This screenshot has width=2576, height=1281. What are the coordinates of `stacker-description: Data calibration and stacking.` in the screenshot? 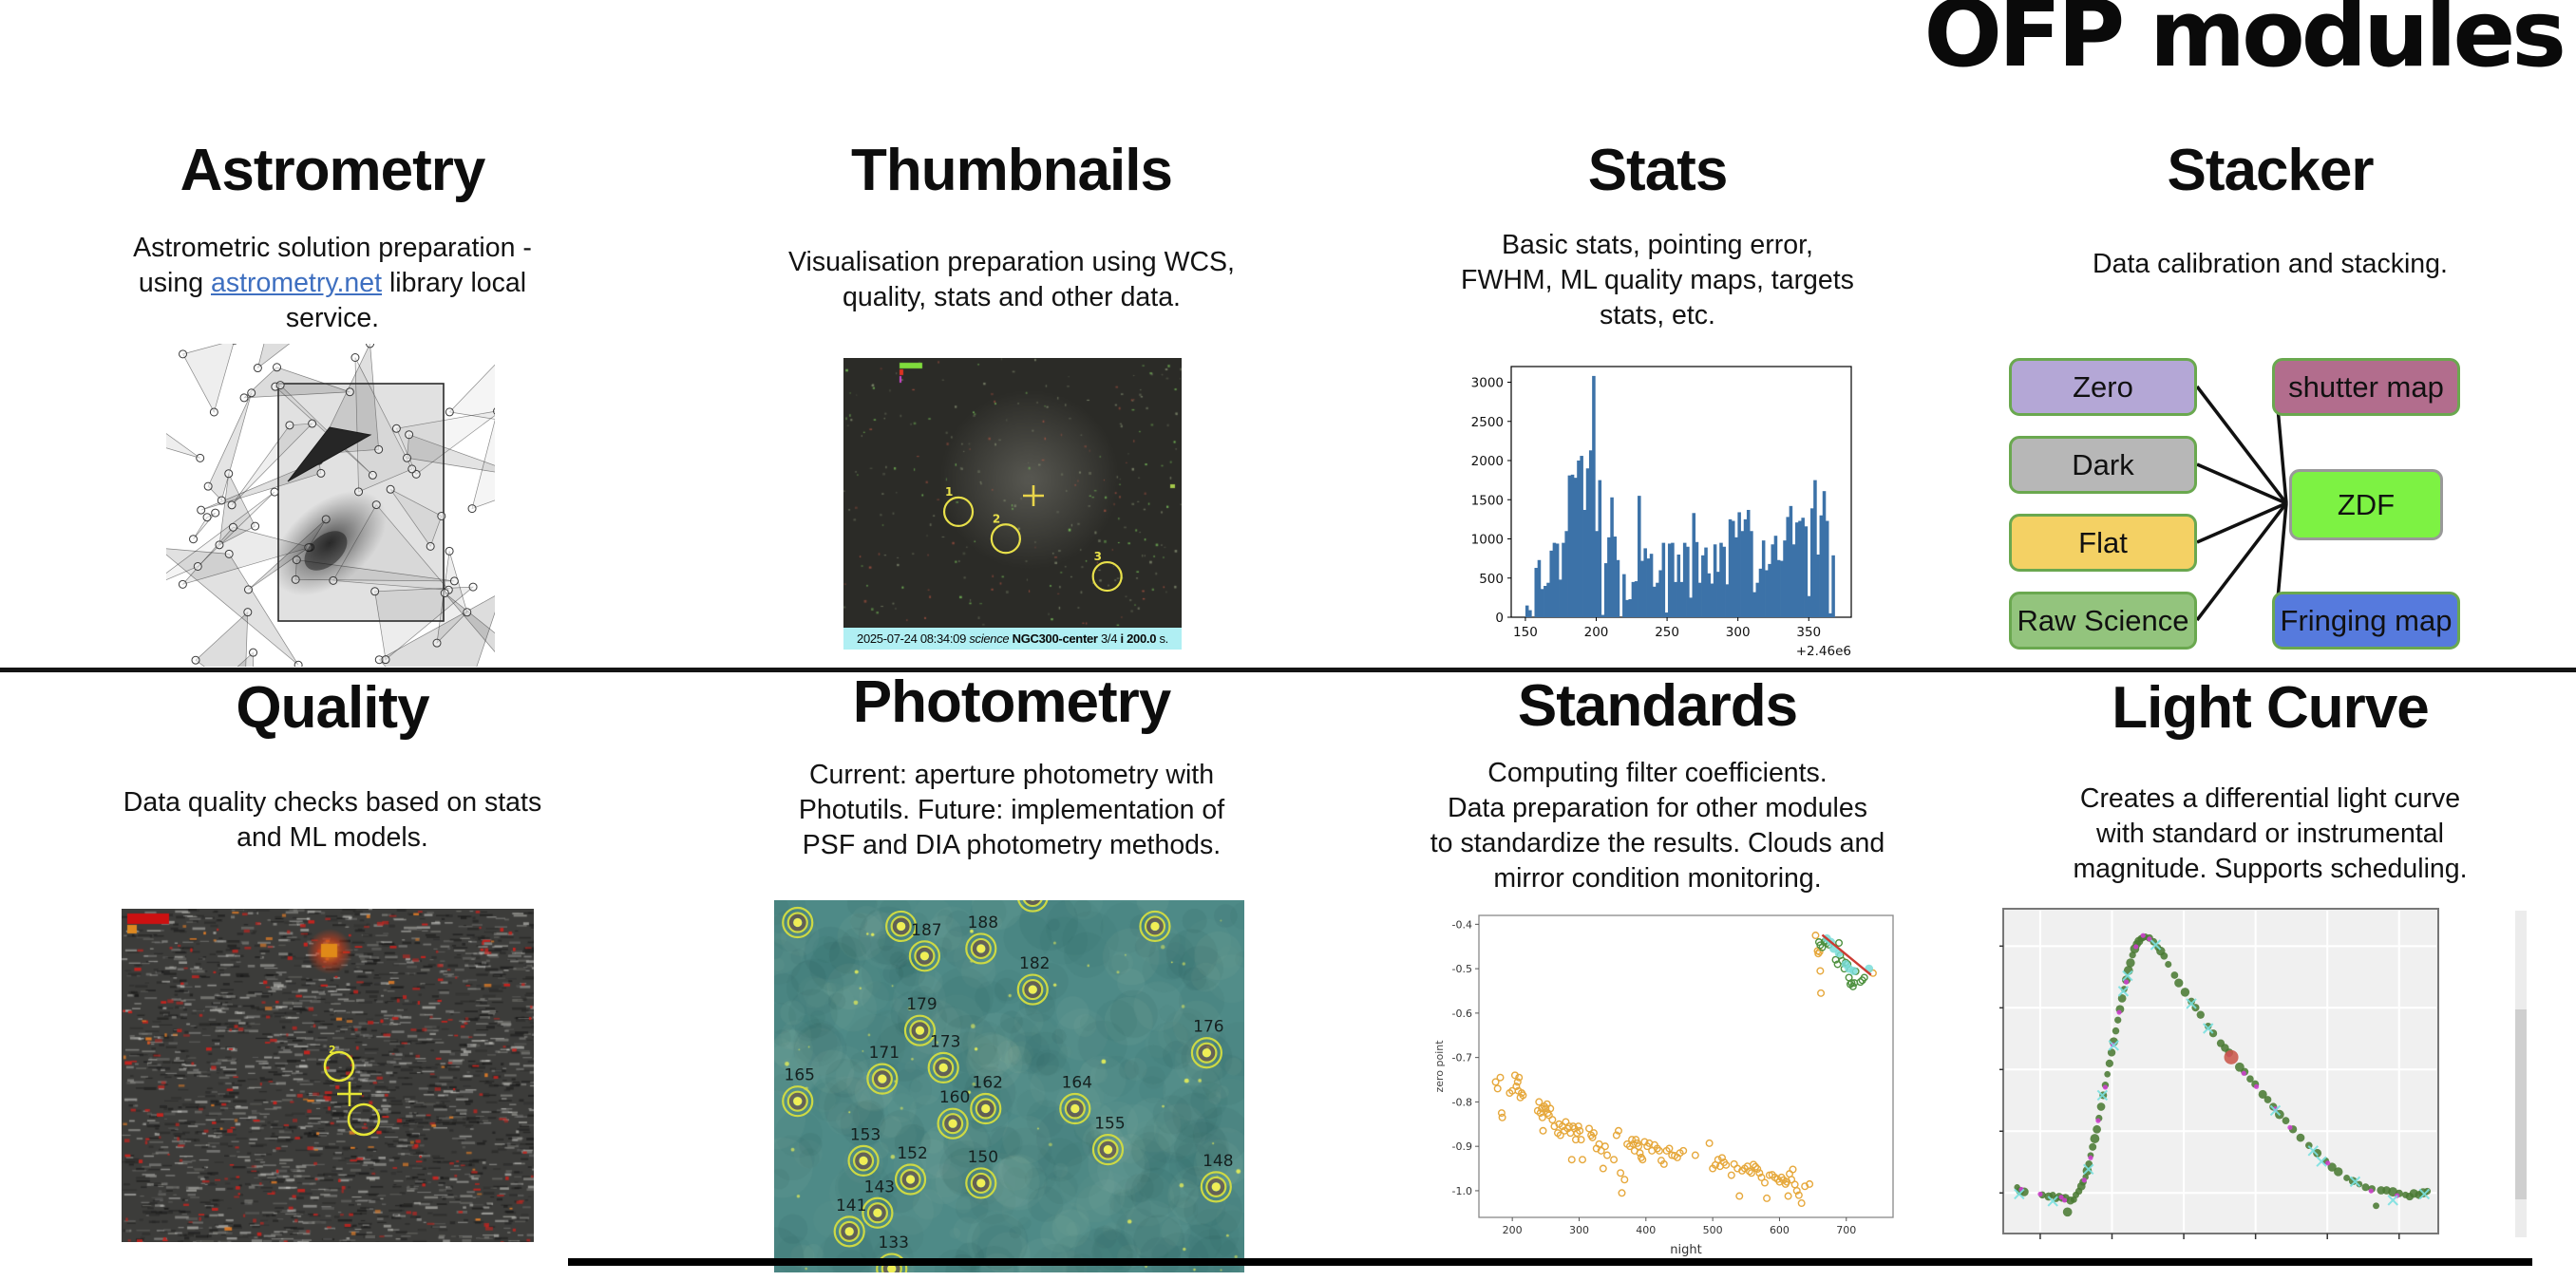 It's located at (2270, 264).